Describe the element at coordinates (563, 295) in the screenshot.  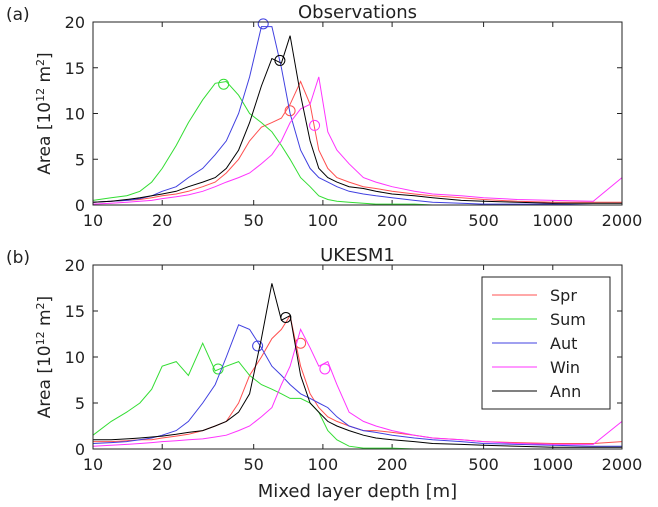
I see `legend-label: Spr` at that location.